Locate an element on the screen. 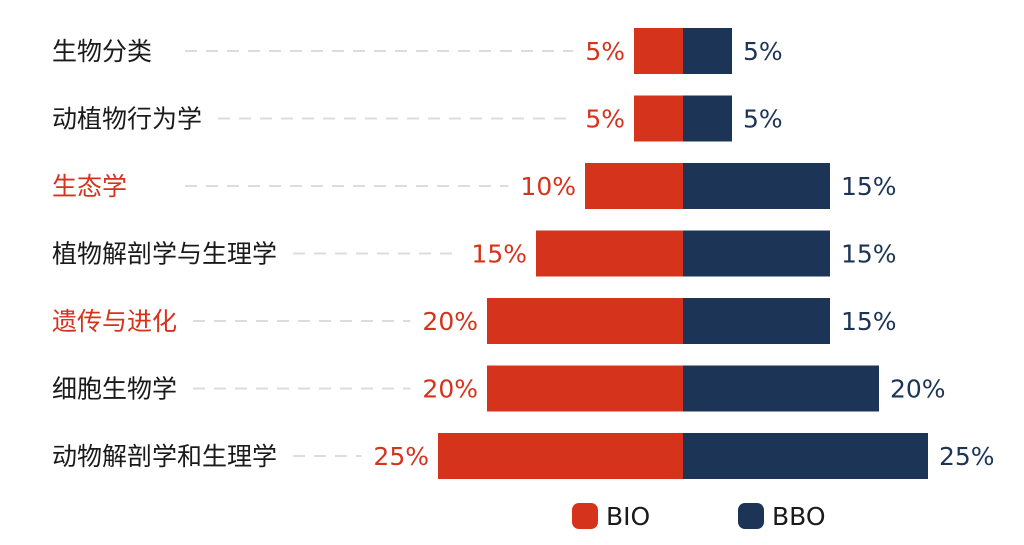 This screenshot has width=1024, height=545. bio-value-label: 15% is located at coordinates (499, 254).